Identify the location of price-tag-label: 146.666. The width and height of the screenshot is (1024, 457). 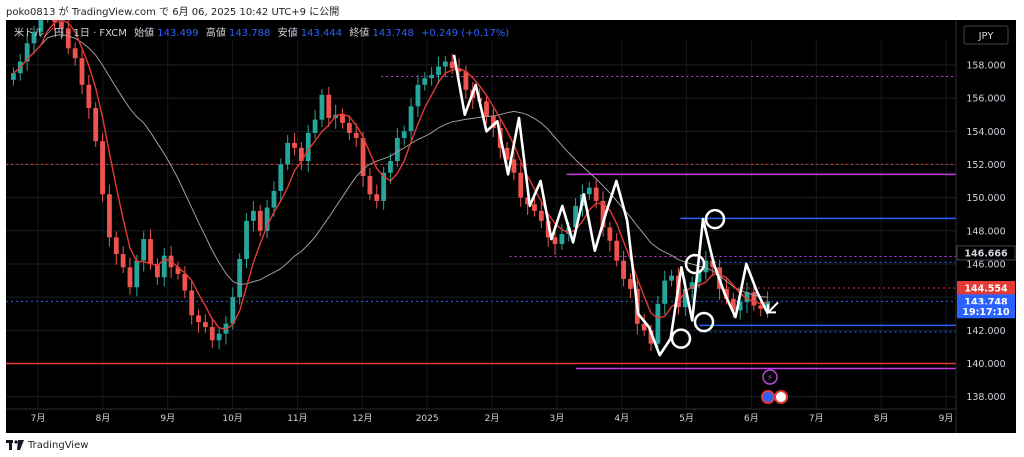
(986, 253).